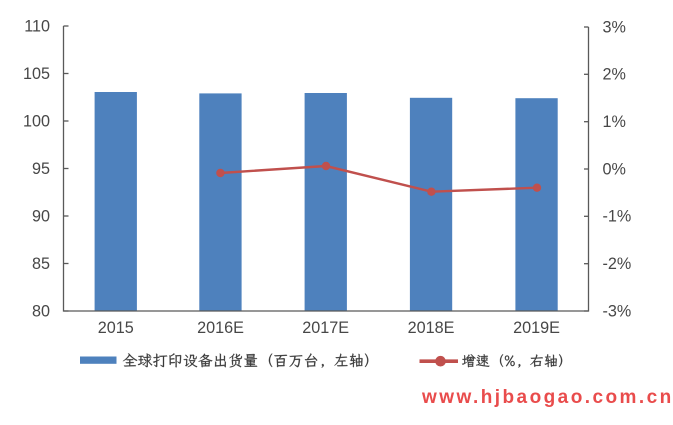  Describe the element at coordinates (614, 122) in the screenshot. I see `svg-text: 1%` at that location.